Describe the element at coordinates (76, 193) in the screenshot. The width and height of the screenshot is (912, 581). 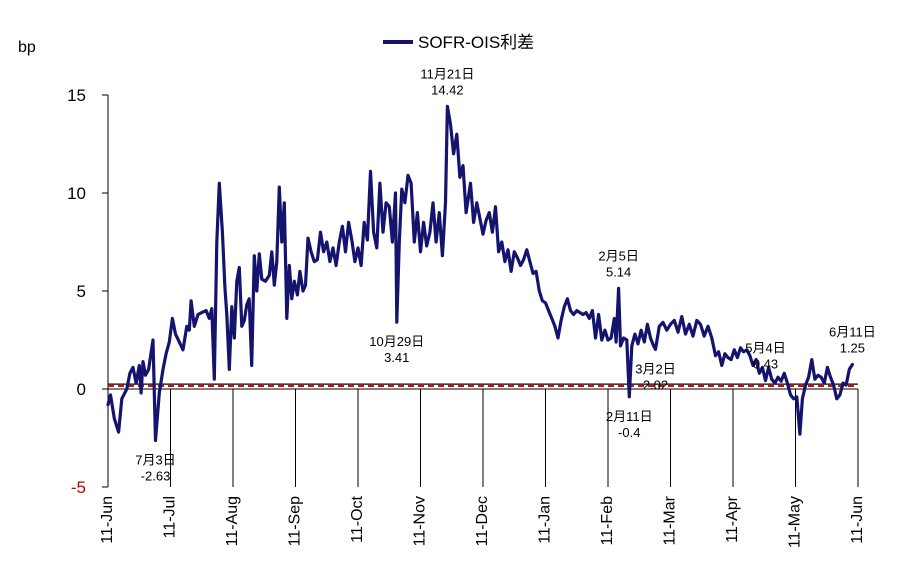
I see `y-tick-label: 10` at that location.